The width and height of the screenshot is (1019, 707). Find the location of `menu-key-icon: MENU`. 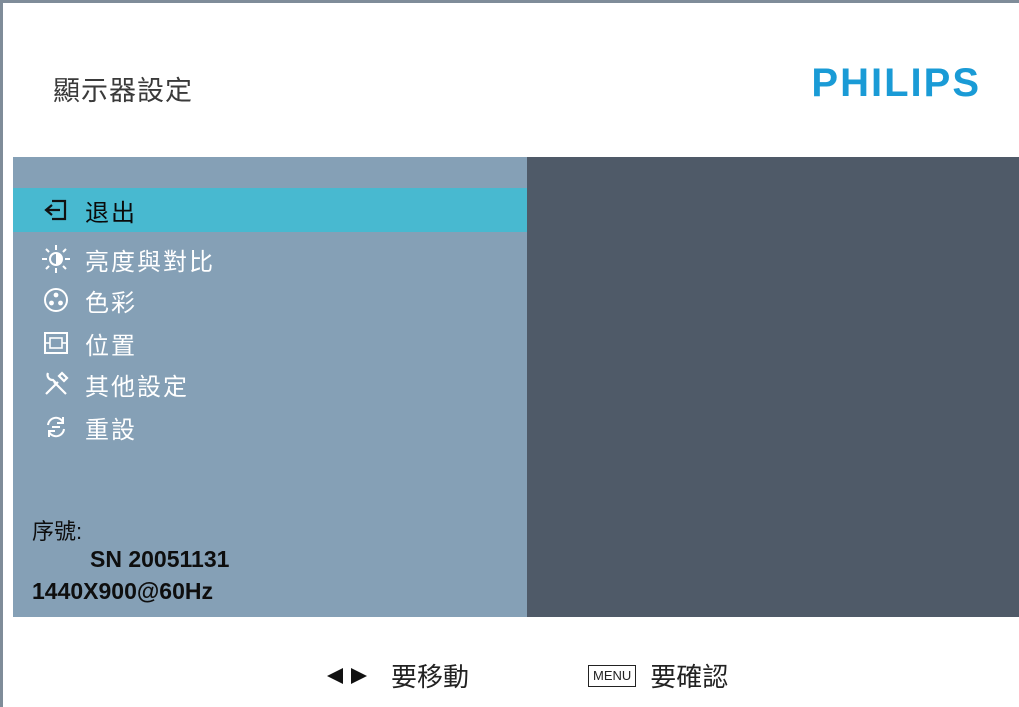

menu-key-icon: MENU is located at coordinates (612, 675).